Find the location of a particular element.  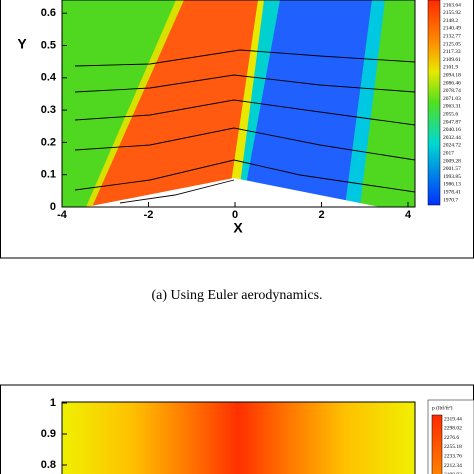

y-tick-label: 0.6 is located at coordinates (48, 13).